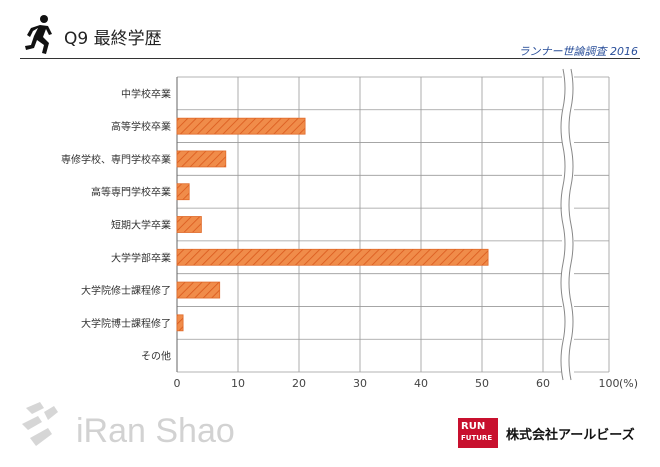  Describe the element at coordinates (155, 431) in the screenshot. I see `brand-text: iRan Shao` at that location.